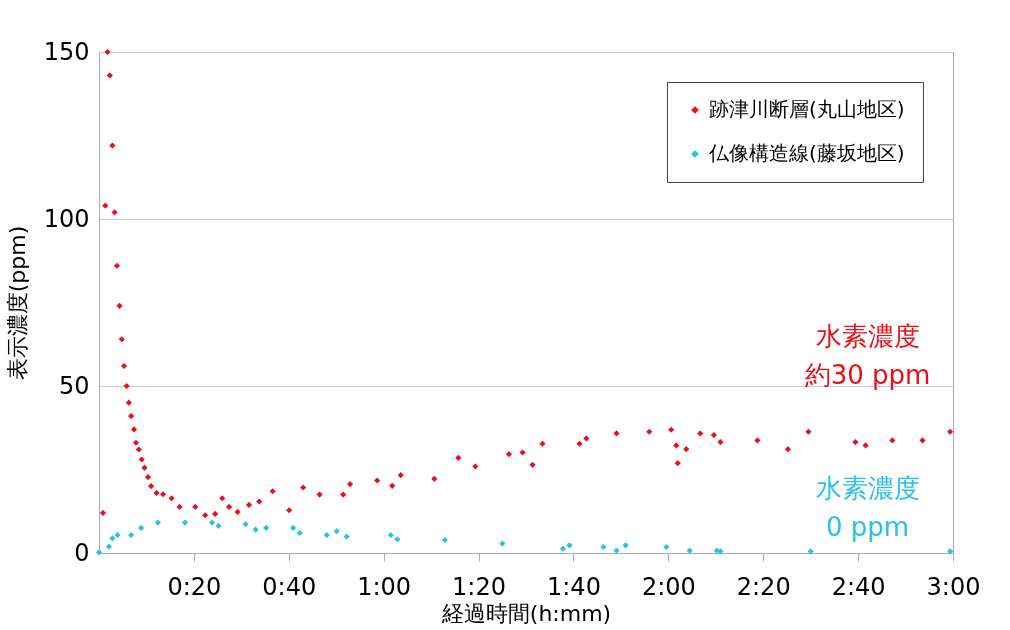 Image resolution: width=1010 pixels, height=630 pixels. What do you see at coordinates (574, 586) in the screenshot?
I see `x-tick-label: 1:40` at bounding box center [574, 586].